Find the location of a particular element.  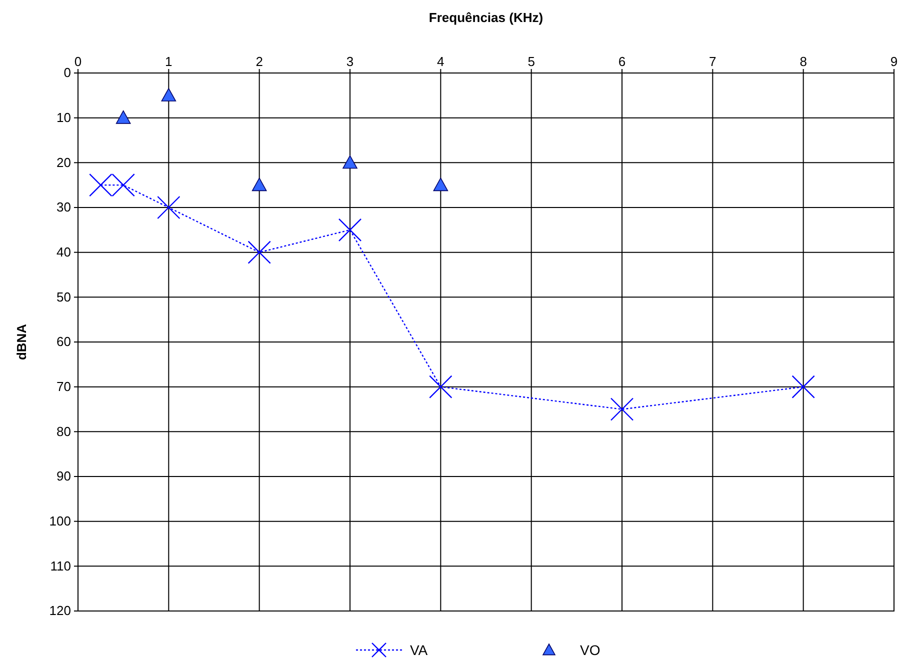

x-tick-label: 2 is located at coordinates (259, 61).